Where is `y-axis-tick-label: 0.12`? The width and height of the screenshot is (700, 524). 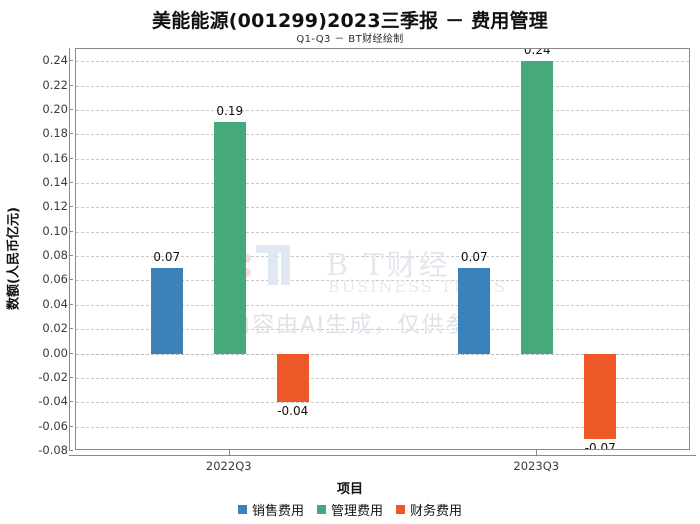 y-axis-tick-label: 0.12 is located at coordinates (55, 206).